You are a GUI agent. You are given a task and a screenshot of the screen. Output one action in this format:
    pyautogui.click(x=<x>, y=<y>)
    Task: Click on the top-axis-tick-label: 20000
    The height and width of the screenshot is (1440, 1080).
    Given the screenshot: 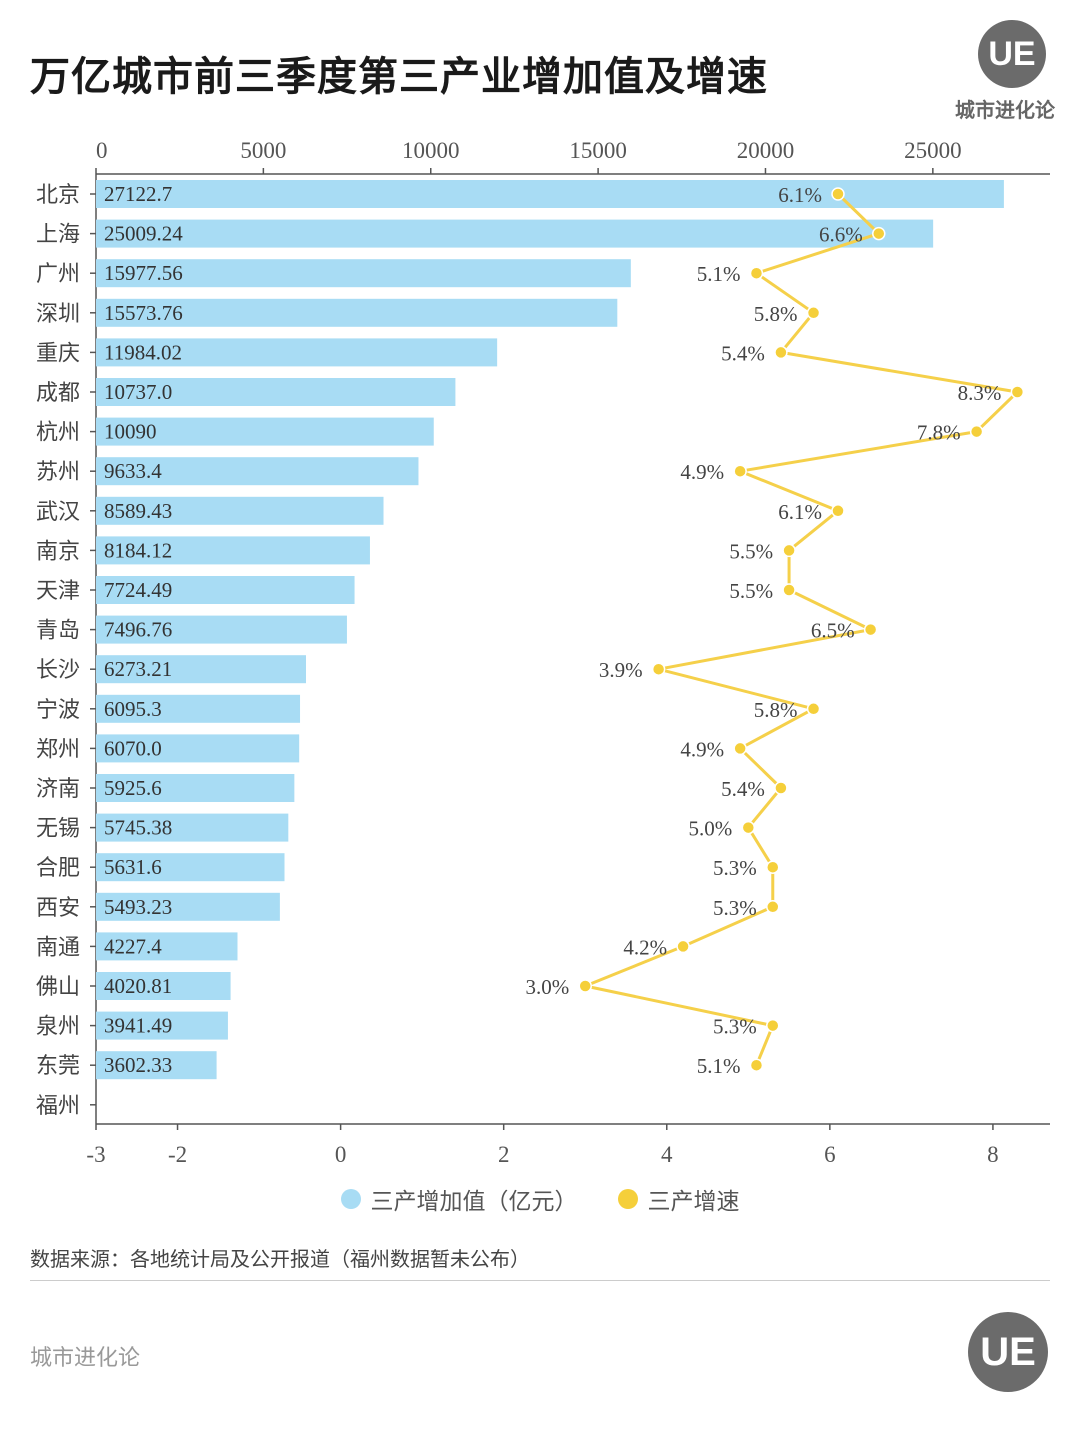 What is the action you would take?
    pyautogui.click(x=766, y=150)
    